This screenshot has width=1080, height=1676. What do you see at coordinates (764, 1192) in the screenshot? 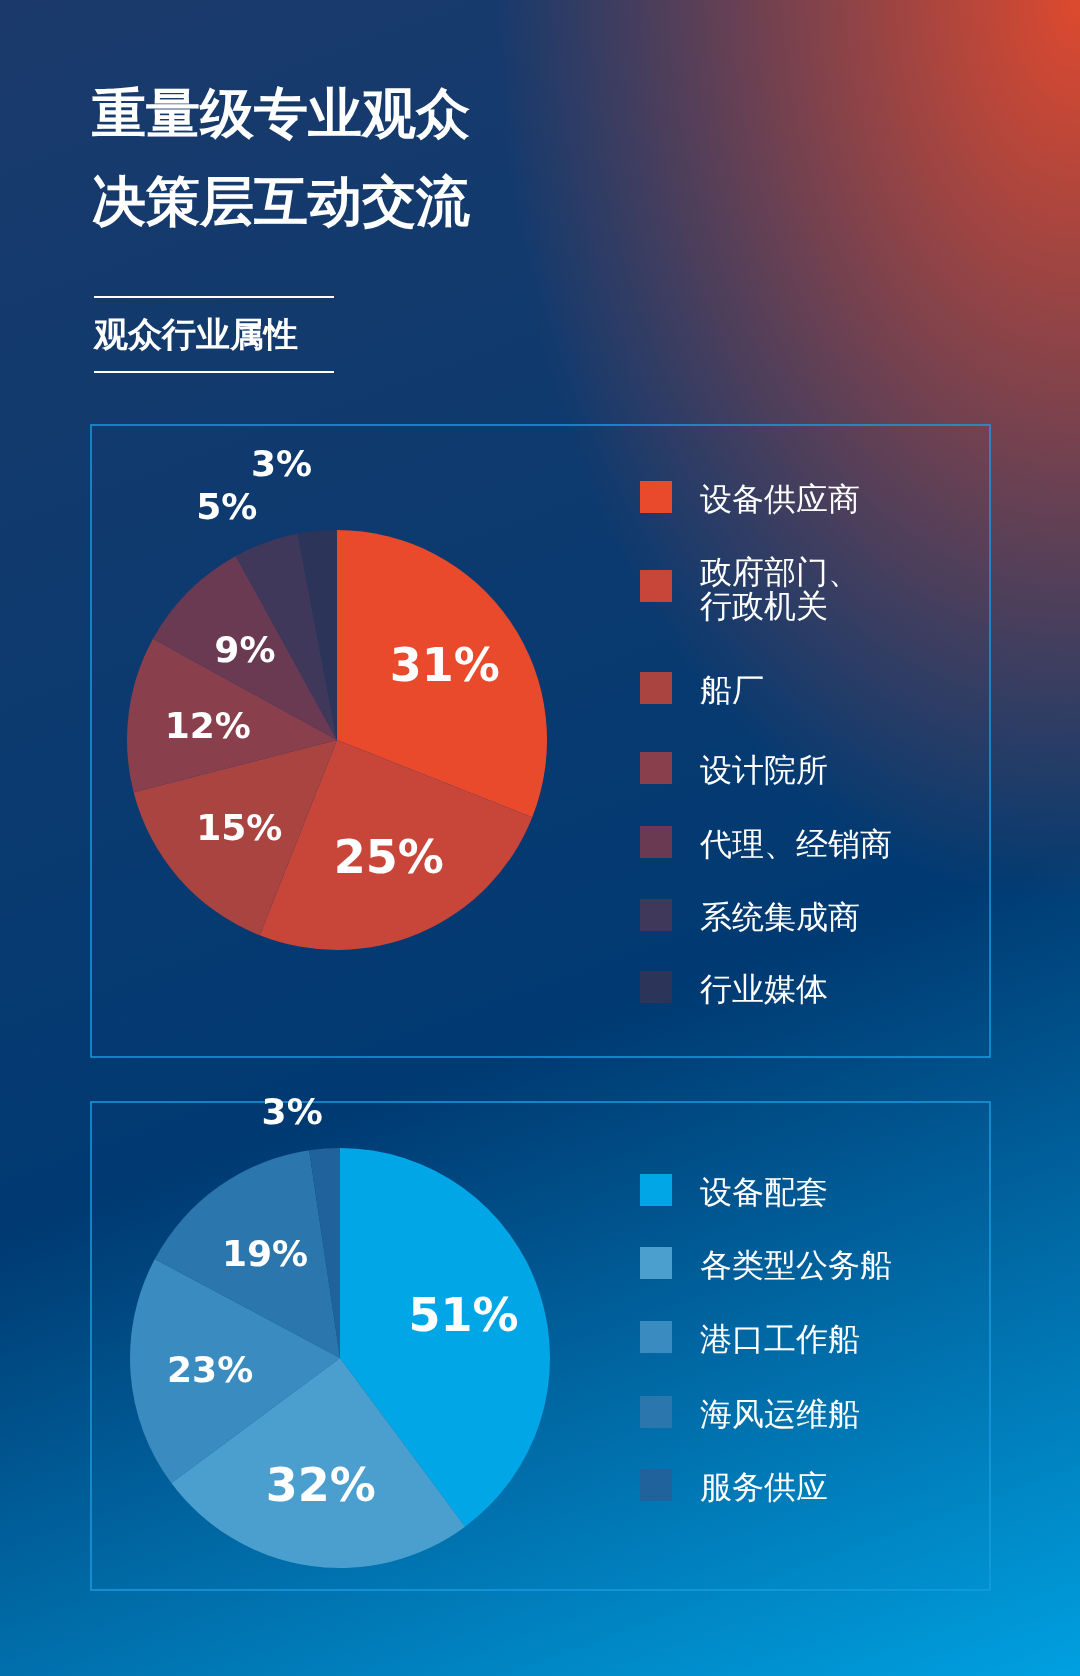
I see `legend-label: 设备配套` at bounding box center [764, 1192].